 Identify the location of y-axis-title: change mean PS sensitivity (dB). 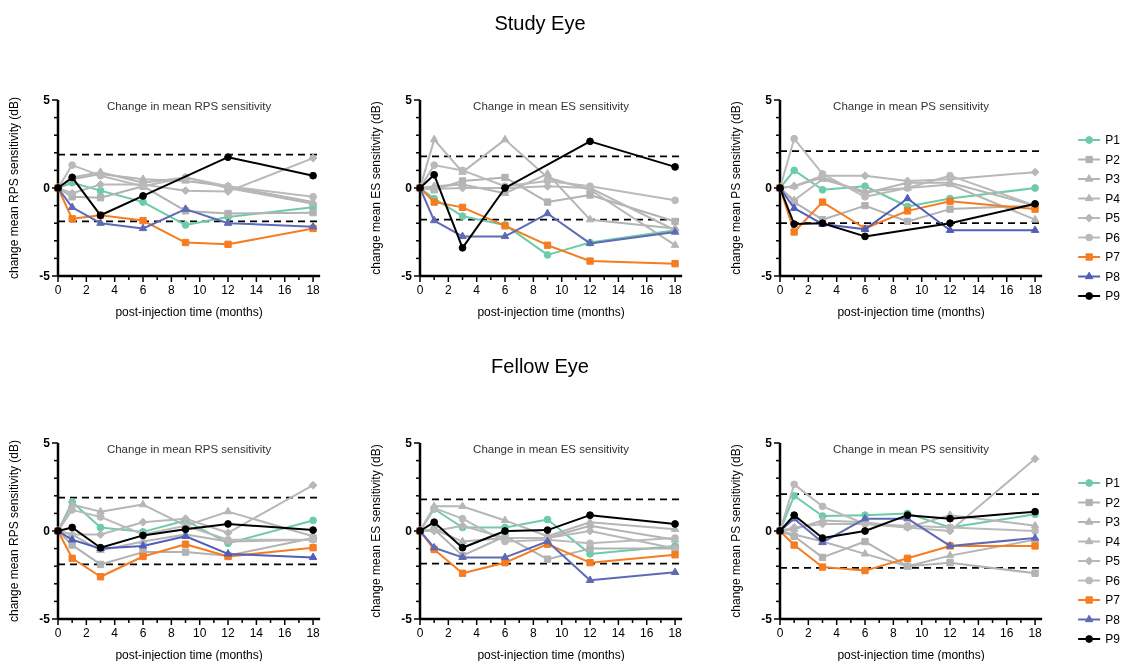
(736, 188).